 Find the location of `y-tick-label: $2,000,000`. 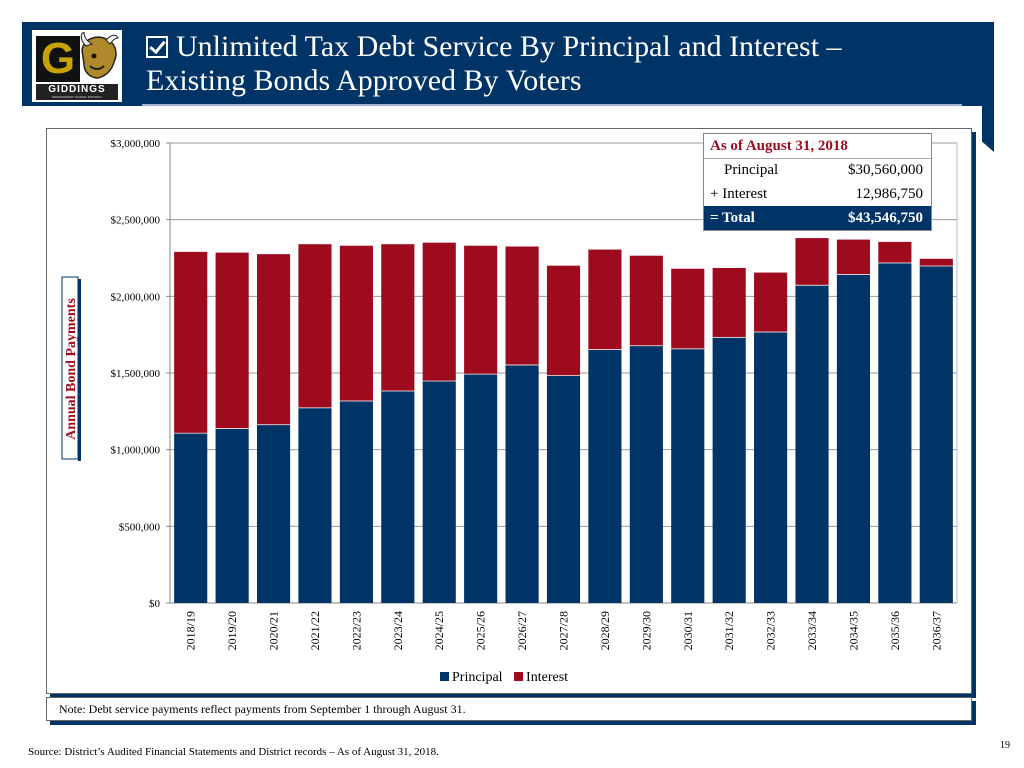

y-tick-label: $2,000,000 is located at coordinates (136, 297).